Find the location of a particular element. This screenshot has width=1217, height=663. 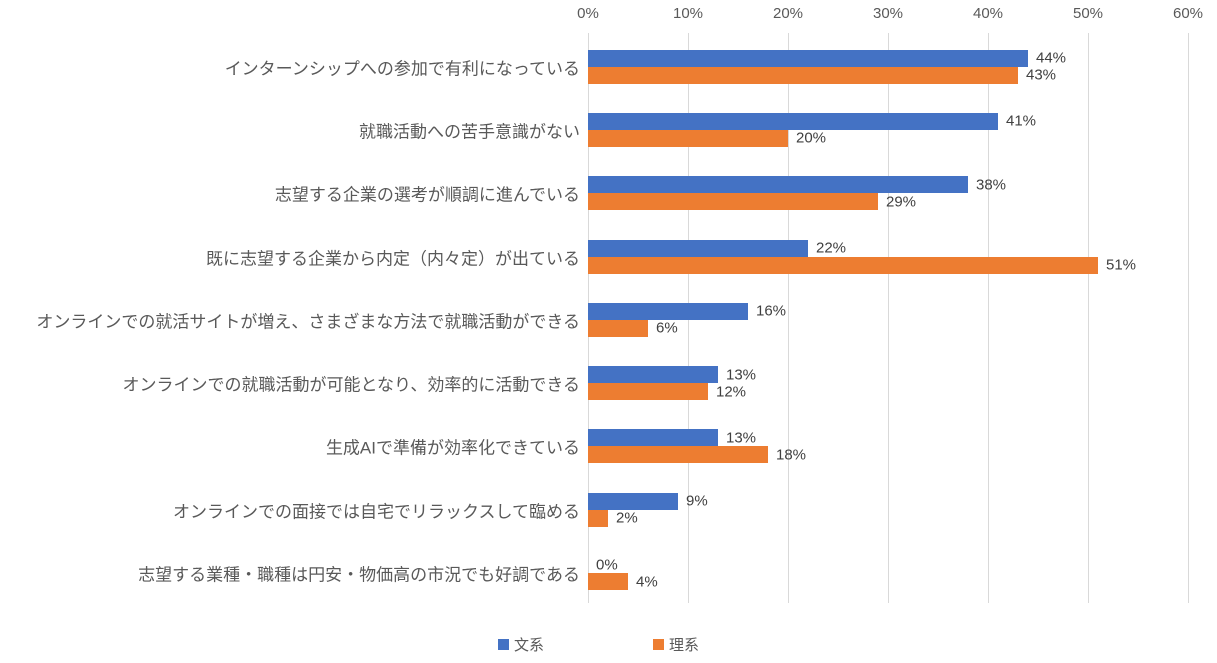

category-label: インターンシップへの参加で有利になっている is located at coordinates (402, 69).